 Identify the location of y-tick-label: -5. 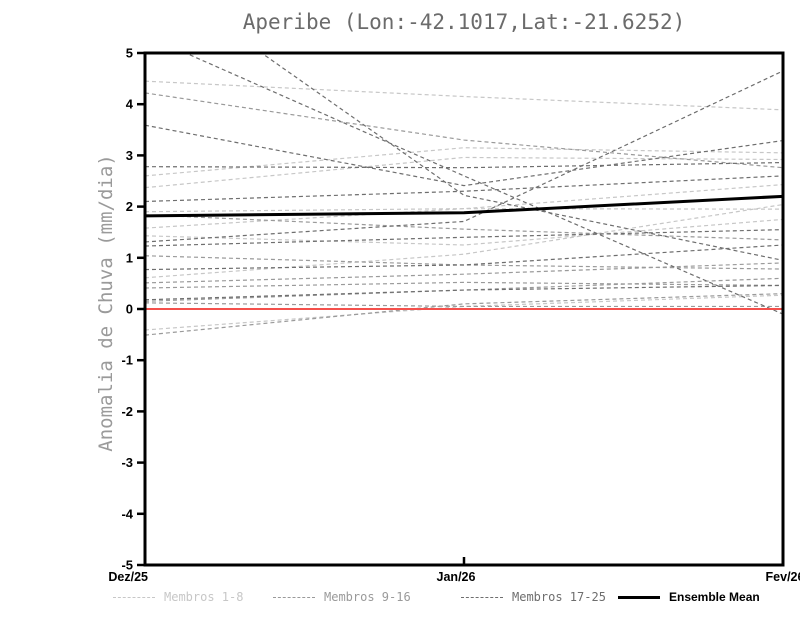
(127, 565).